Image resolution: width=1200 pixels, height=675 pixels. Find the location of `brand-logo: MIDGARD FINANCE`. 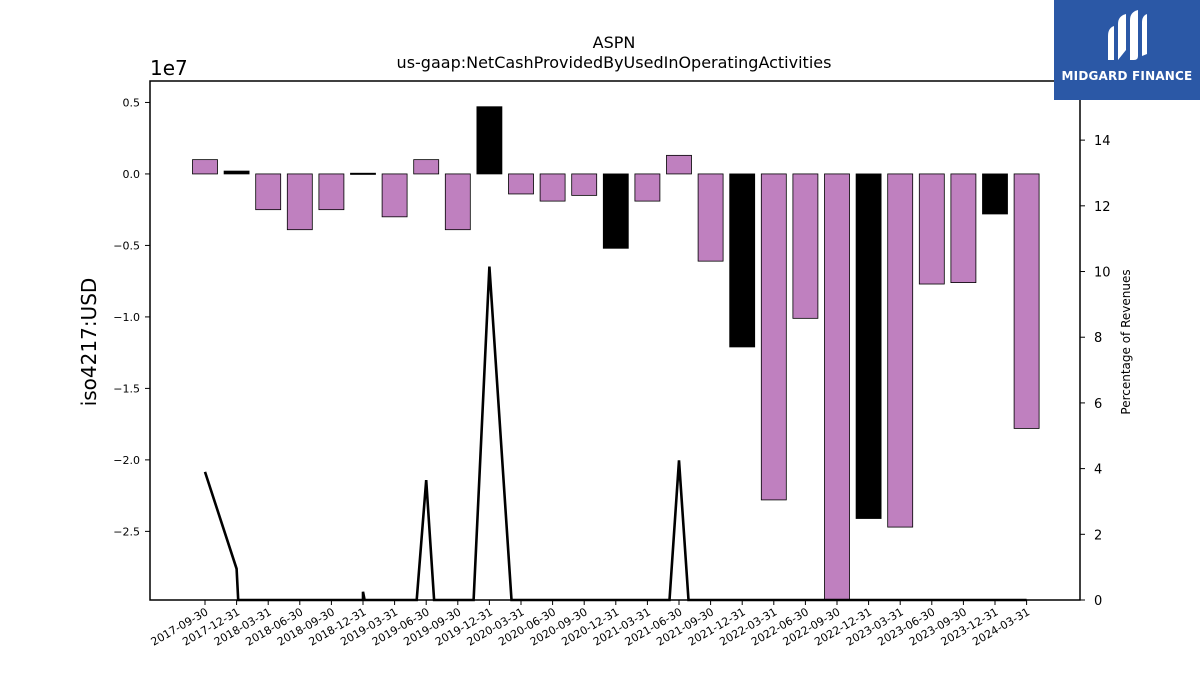

brand-logo: MIDGARD FINANCE is located at coordinates (1127, 50).